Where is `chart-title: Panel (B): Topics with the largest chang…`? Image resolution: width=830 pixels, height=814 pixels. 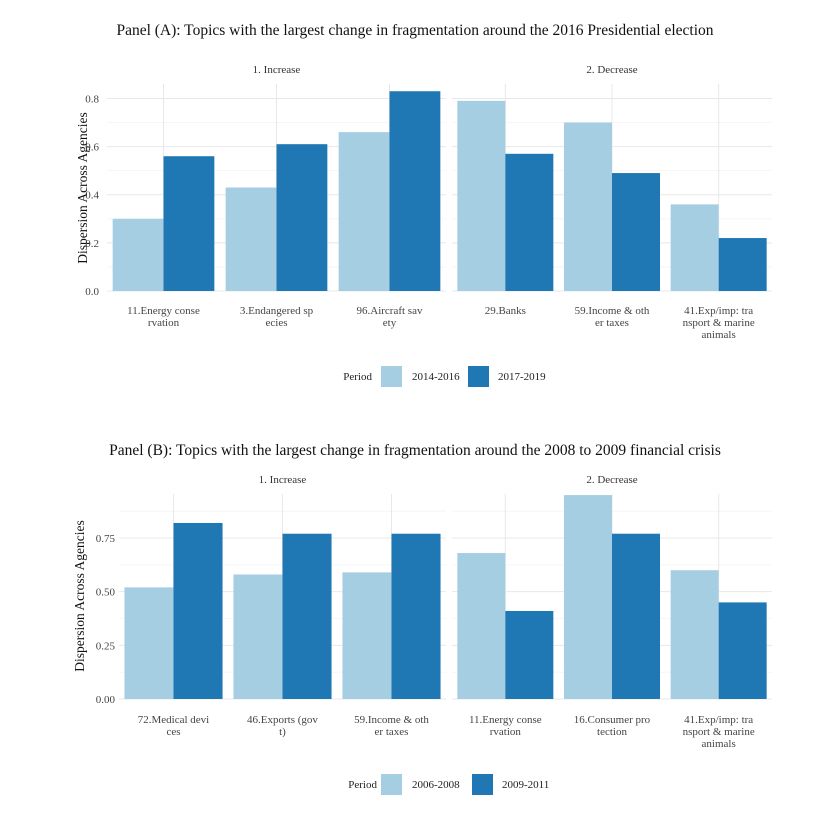
chart-title: Panel (B): Topics with the largest chang… is located at coordinates (415, 450).